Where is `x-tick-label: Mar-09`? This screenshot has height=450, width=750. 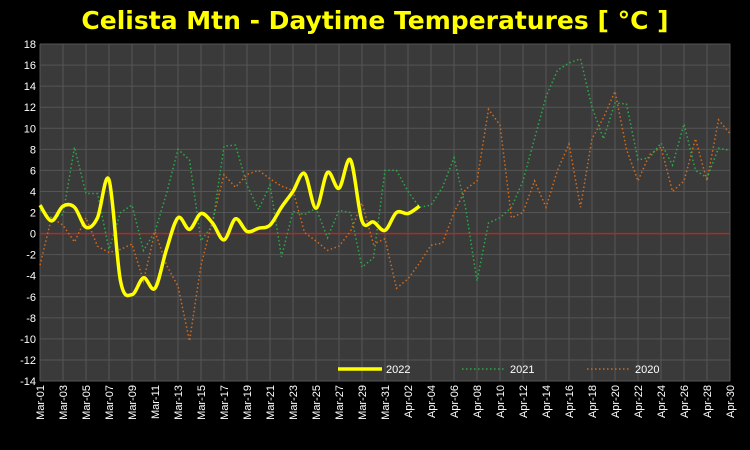 x-tick-label: Mar-09 is located at coordinates (133, 402).